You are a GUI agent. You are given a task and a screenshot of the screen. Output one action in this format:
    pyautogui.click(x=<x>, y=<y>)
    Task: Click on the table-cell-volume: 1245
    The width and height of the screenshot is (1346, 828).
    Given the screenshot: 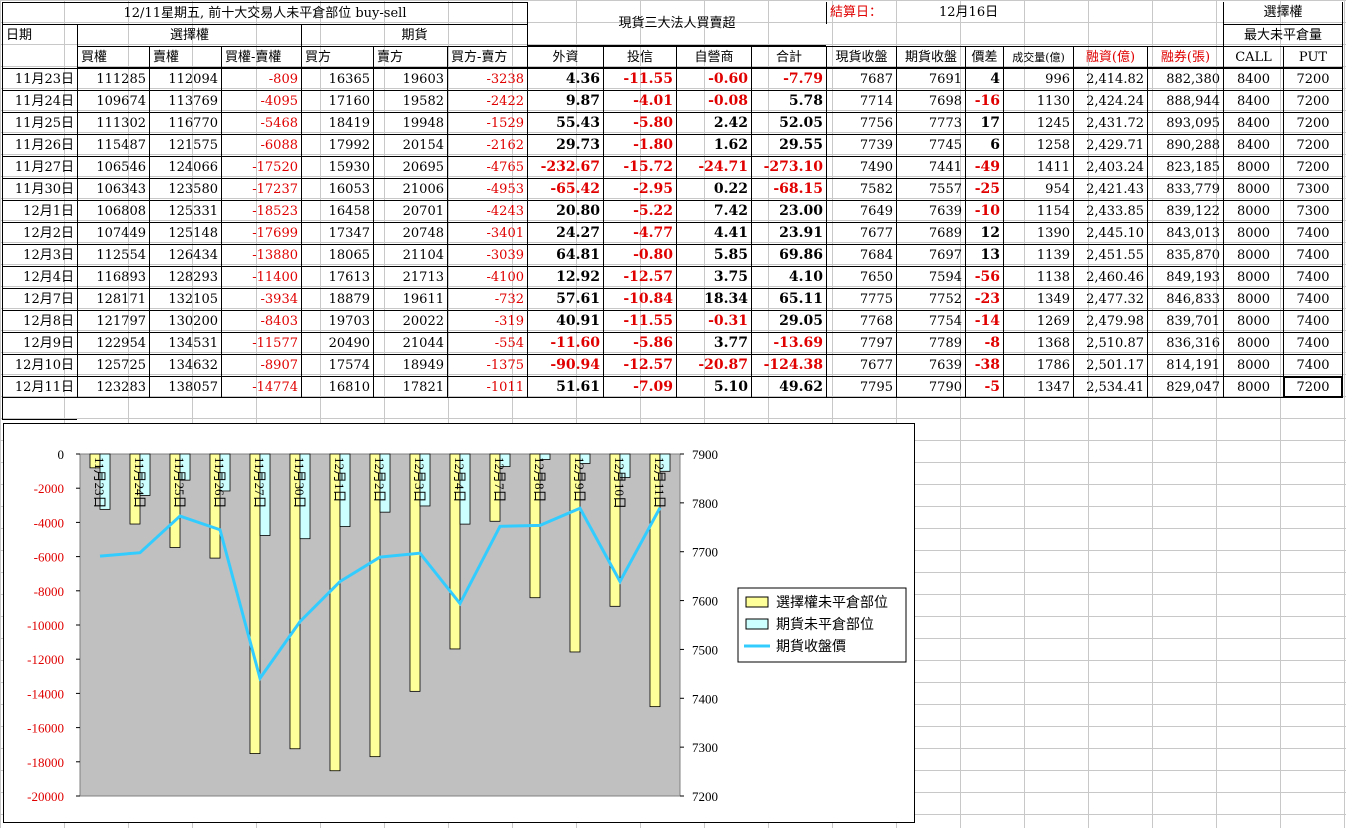 What is the action you would take?
    pyautogui.click(x=1038, y=123)
    